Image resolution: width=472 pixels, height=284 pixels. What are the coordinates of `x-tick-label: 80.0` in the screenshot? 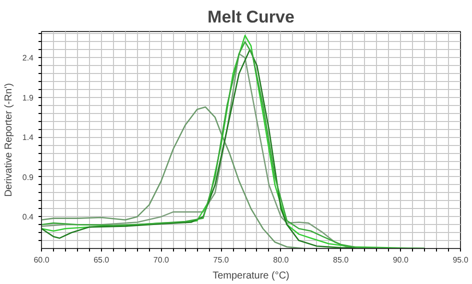 It's located at (281, 260).